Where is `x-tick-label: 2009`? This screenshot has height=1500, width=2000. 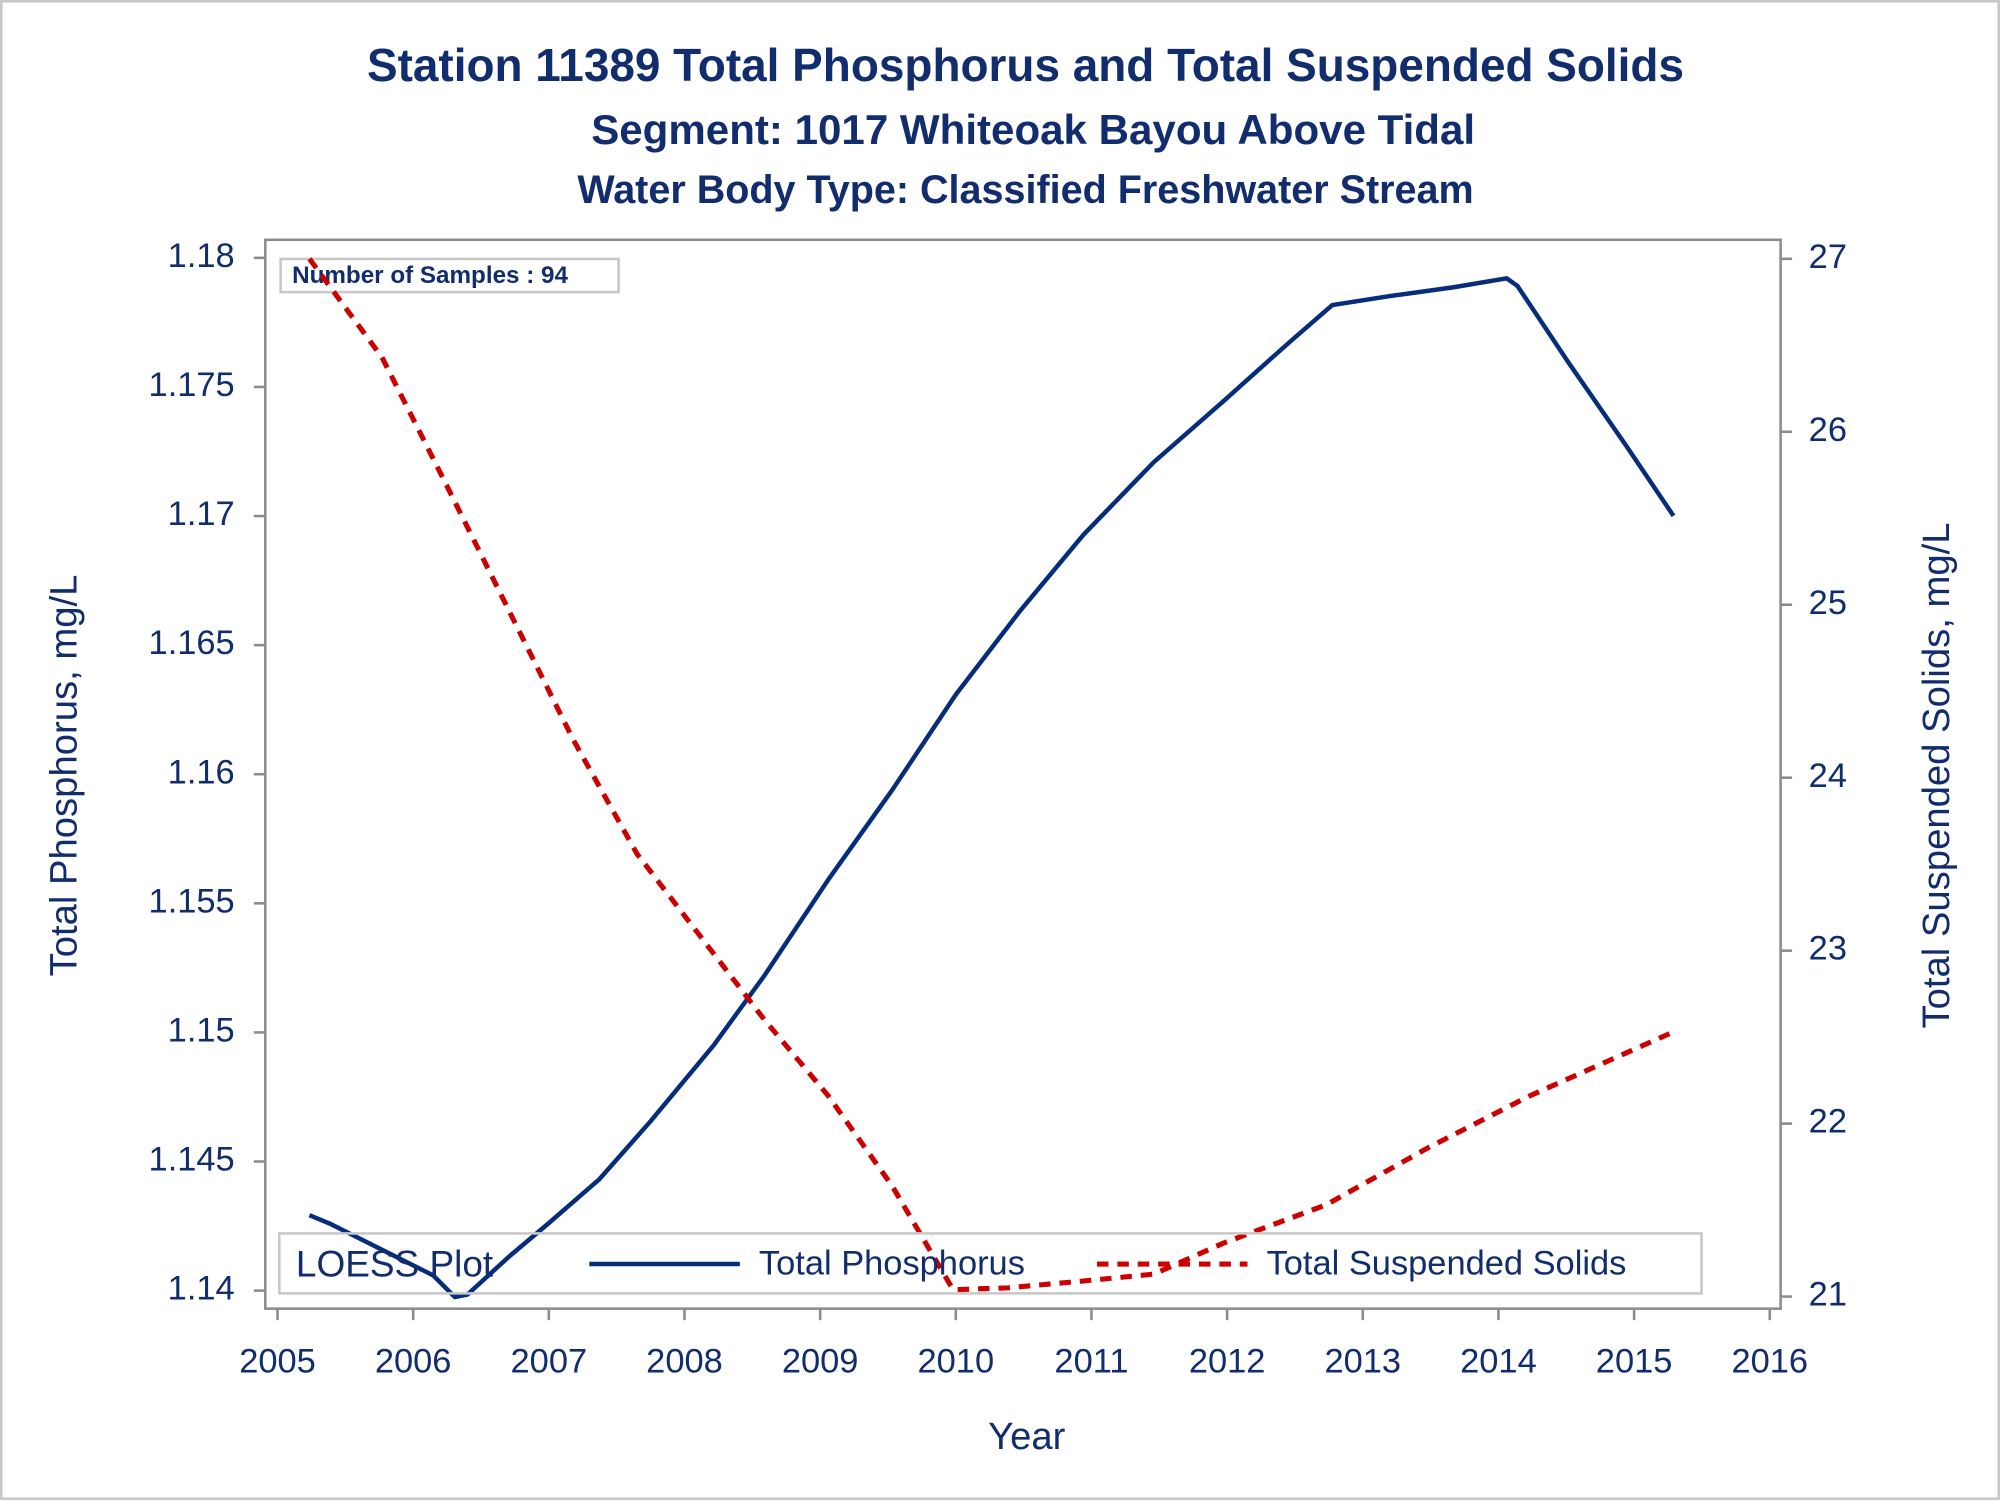 x-tick-label: 2009 is located at coordinates (820, 1362).